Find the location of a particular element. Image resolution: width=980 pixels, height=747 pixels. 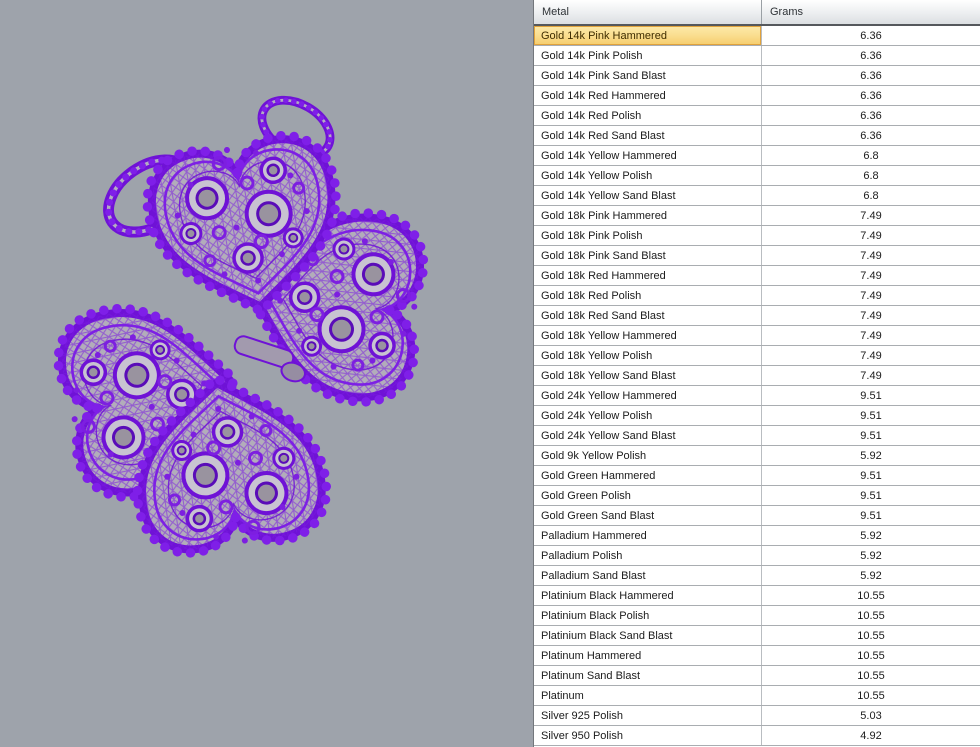

table-row: Platinum 10.55 is located at coordinates (757, 696).